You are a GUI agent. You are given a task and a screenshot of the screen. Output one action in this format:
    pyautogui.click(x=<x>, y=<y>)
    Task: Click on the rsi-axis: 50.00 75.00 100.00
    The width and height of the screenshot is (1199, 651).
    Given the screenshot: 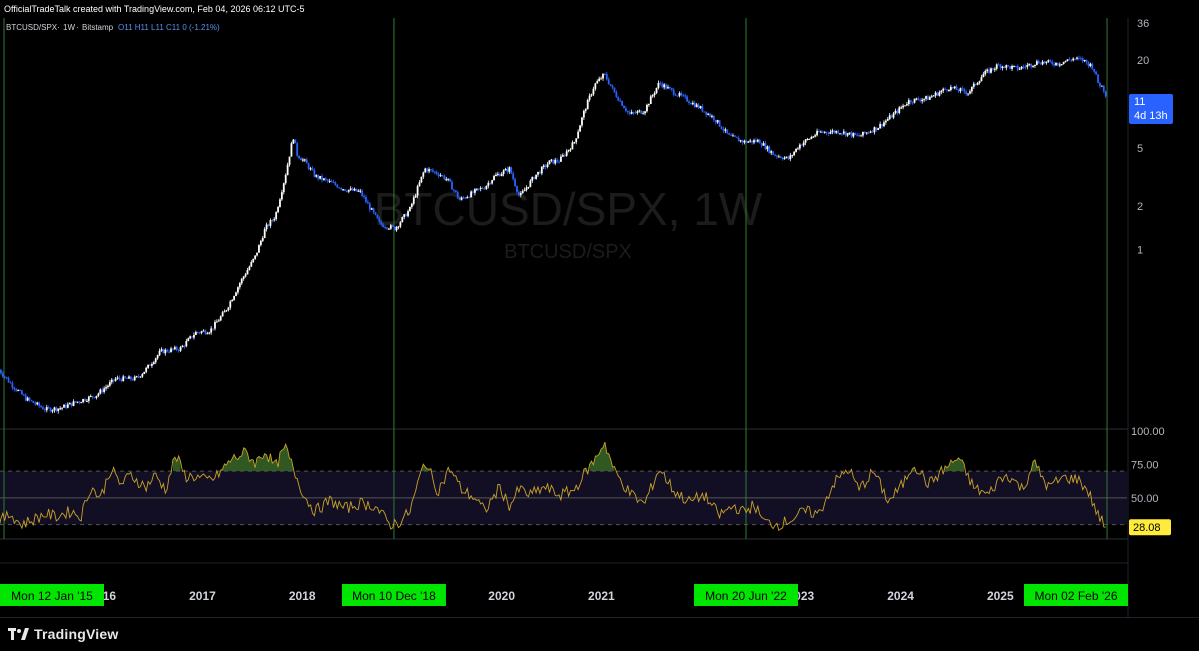 What is the action you would take?
    pyautogui.click(x=1148, y=465)
    